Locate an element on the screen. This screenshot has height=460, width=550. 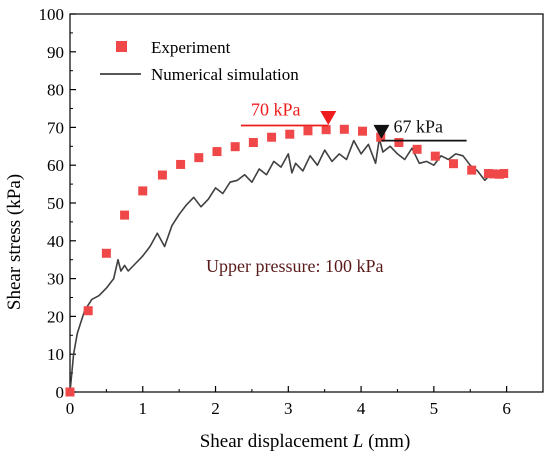
x-tick-label: 3 is located at coordinates (288, 408).